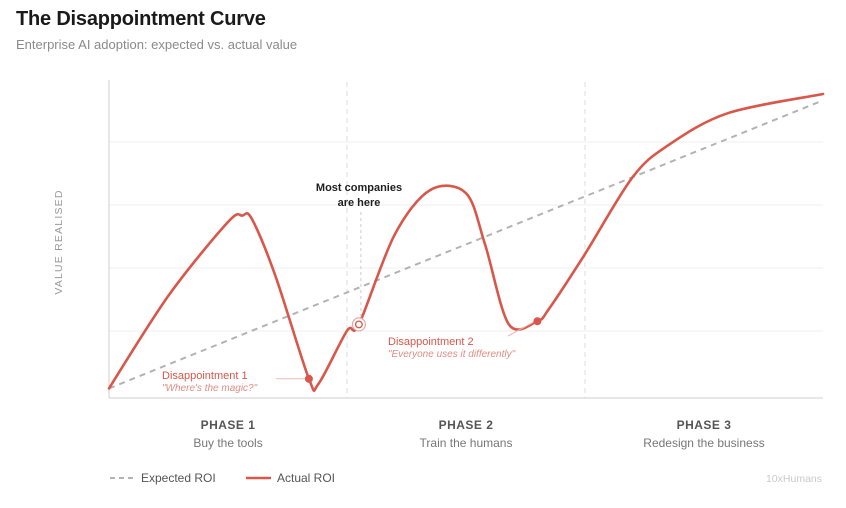  I want to click on annotation-most-companies-line1: Most companies, so click(359, 188).